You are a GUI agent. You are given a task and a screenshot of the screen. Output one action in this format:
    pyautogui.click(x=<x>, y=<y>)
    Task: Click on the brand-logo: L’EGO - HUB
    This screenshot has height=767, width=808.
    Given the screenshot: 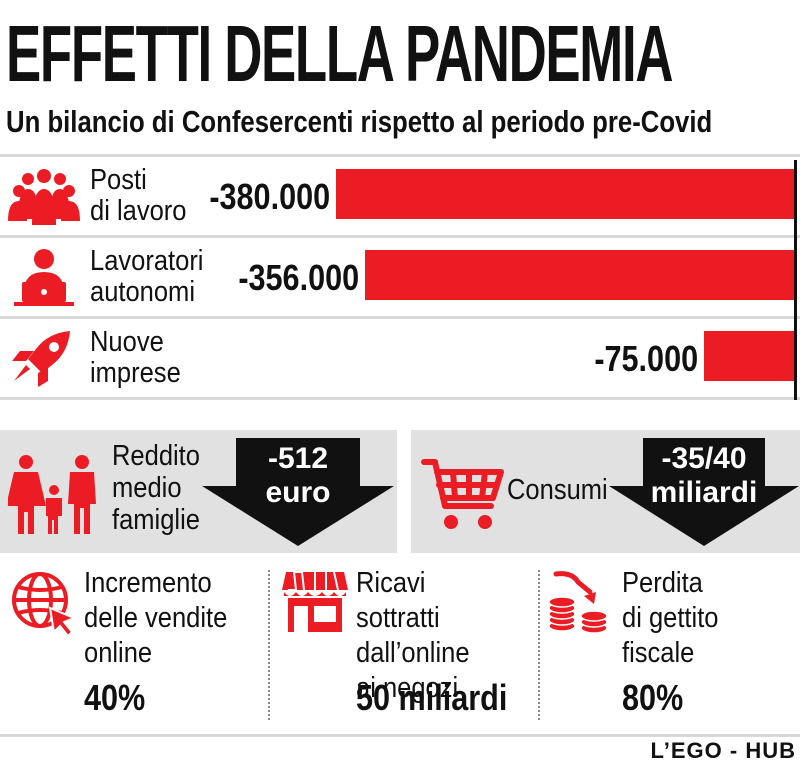 What is the action you would take?
    pyautogui.click(x=723, y=750)
    